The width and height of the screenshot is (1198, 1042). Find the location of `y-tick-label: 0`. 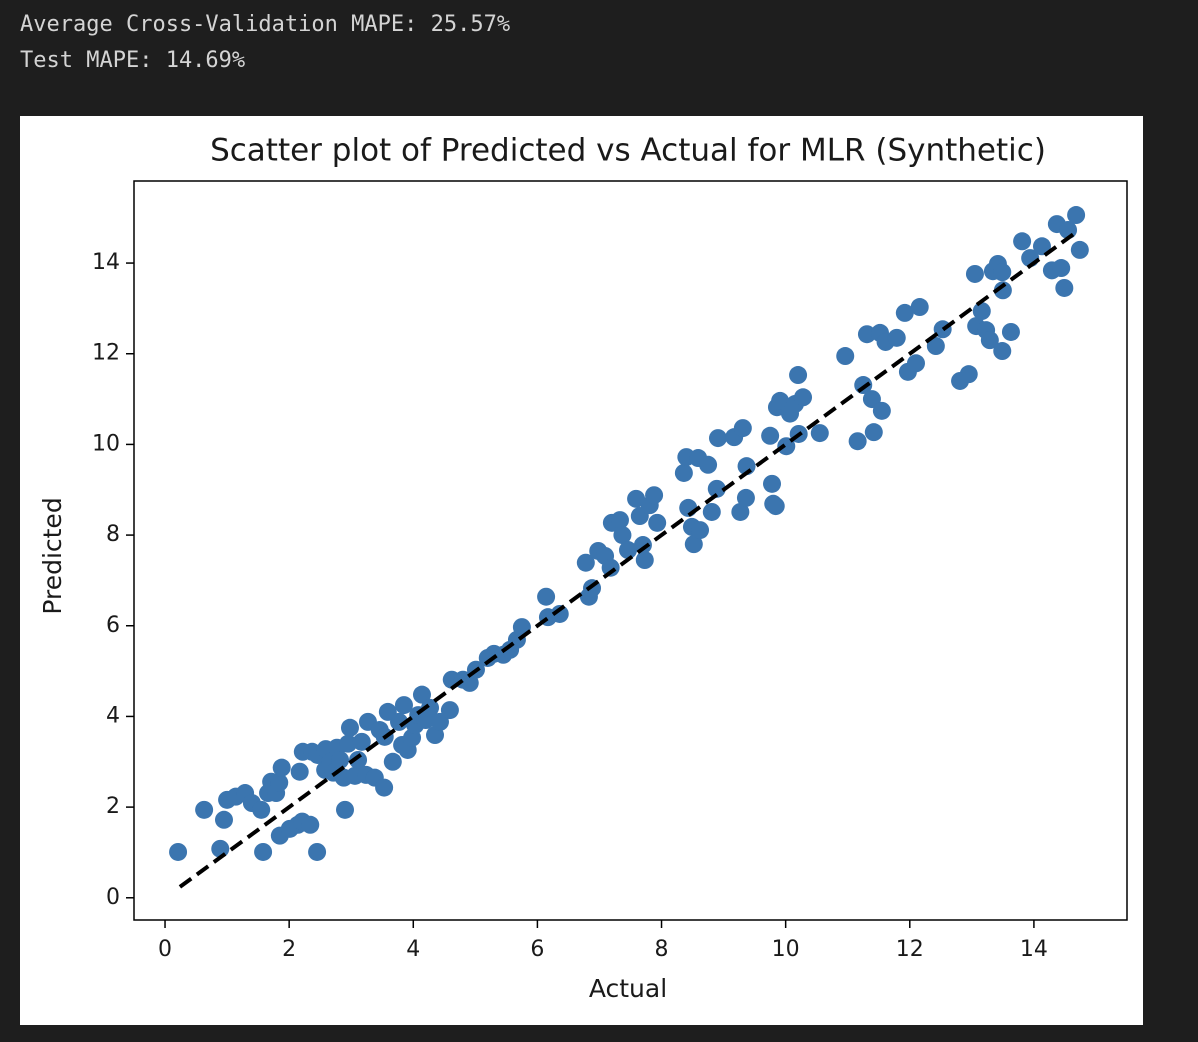

y-tick-label: 0 is located at coordinates (113, 897).